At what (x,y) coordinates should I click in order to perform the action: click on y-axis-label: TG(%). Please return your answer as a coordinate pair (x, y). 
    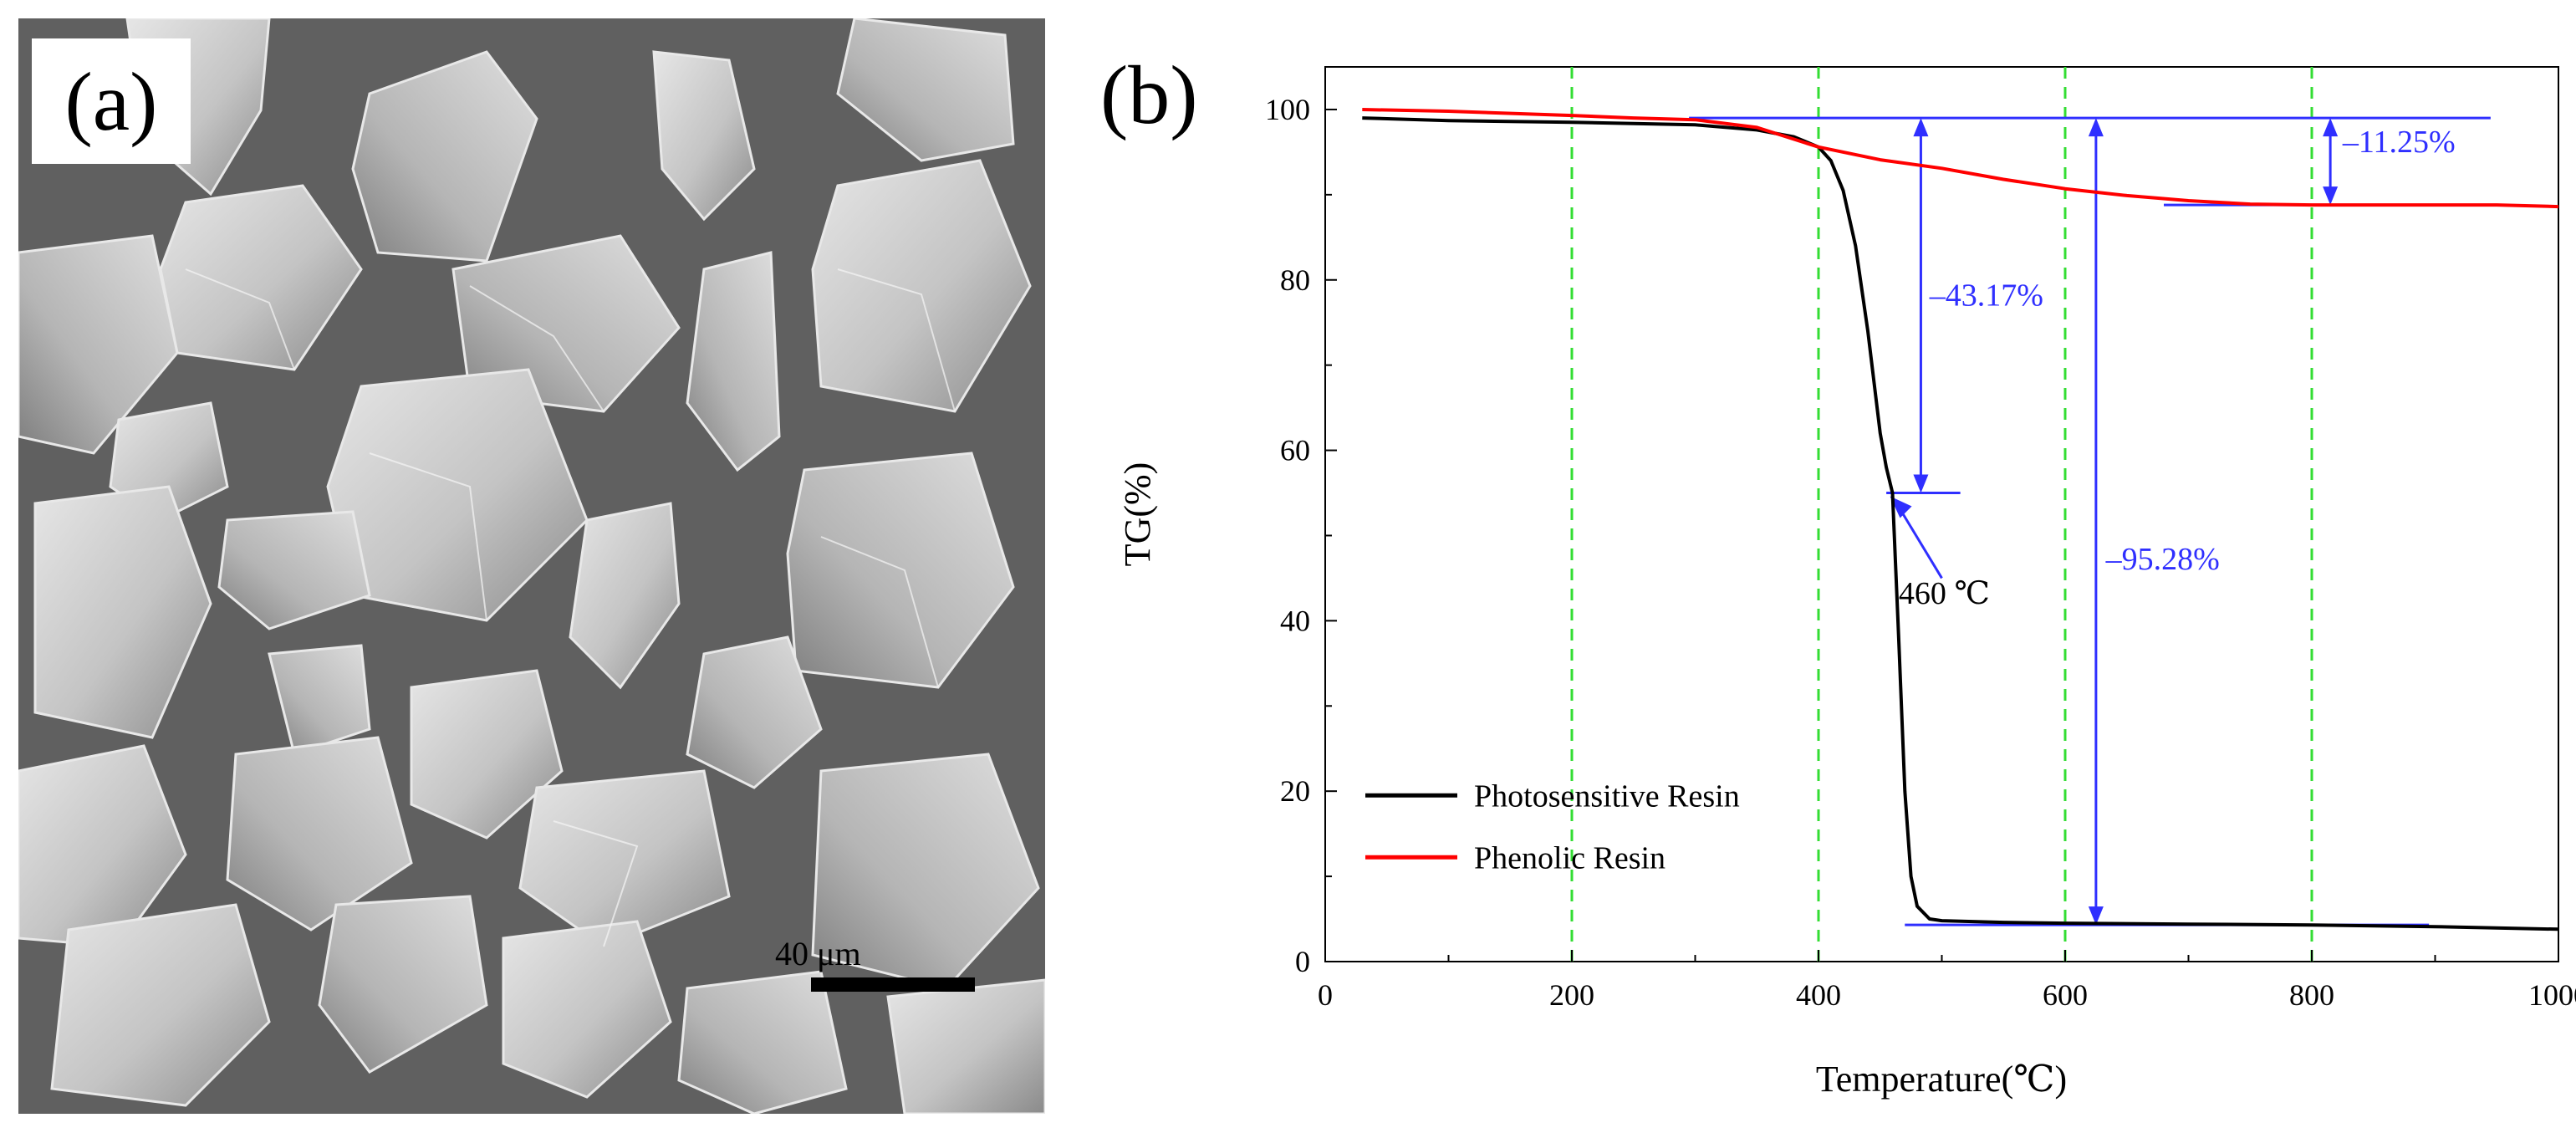
    Looking at the image, I should click on (1137, 514).